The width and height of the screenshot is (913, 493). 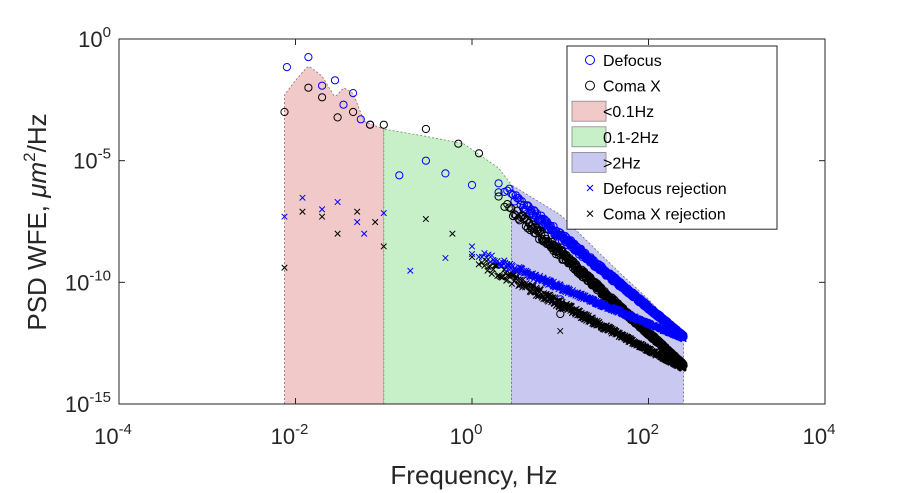 I want to click on x-tick-exp-0: -4, so click(x=125, y=429).